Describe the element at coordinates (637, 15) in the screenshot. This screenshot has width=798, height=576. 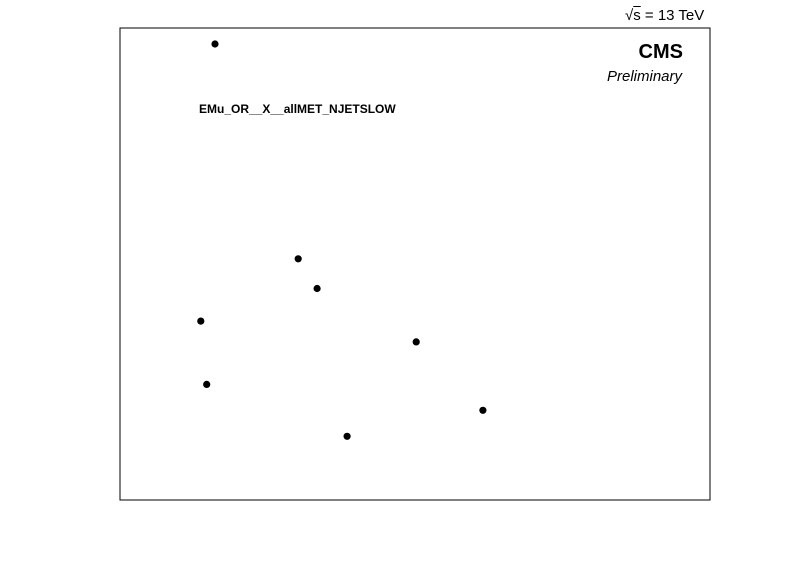
I see `energy-variable: s` at that location.